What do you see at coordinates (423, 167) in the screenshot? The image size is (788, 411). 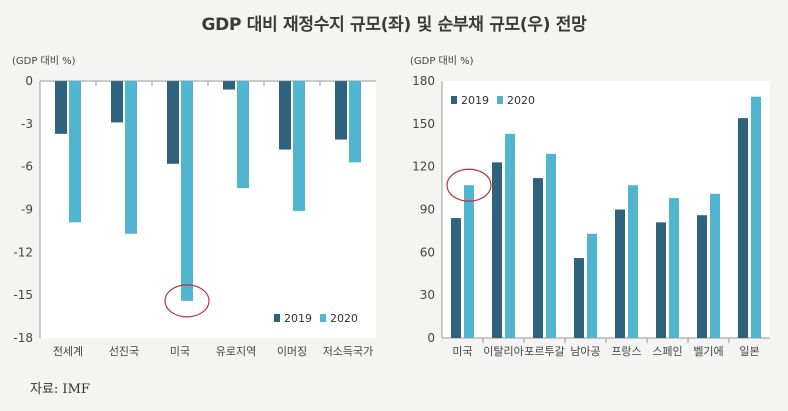 I see `right-ytick-label: 120` at bounding box center [423, 167].